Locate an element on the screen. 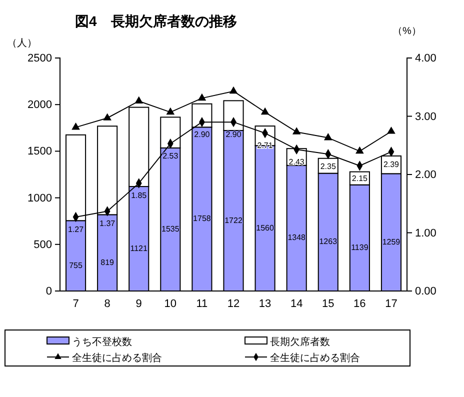 Image resolution: width=464 pixels, height=397 pixels. y-axis-title: （人） is located at coordinates (22, 43).